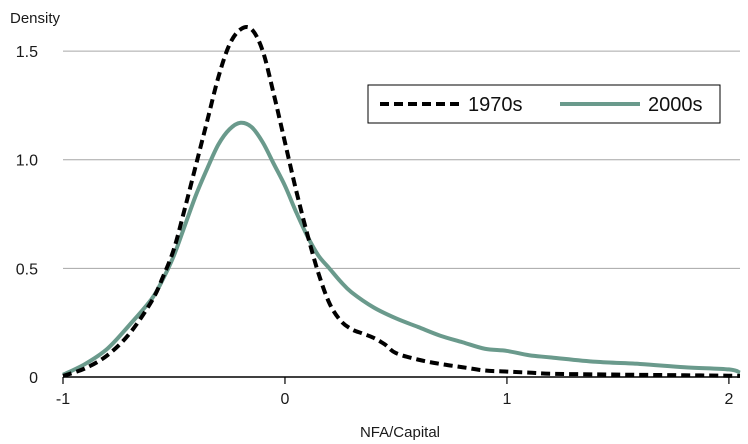 This screenshot has width=748, height=444. Describe the element at coordinates (285, 399) in the screenshot. I see `x-tick-label: 0` at that location.